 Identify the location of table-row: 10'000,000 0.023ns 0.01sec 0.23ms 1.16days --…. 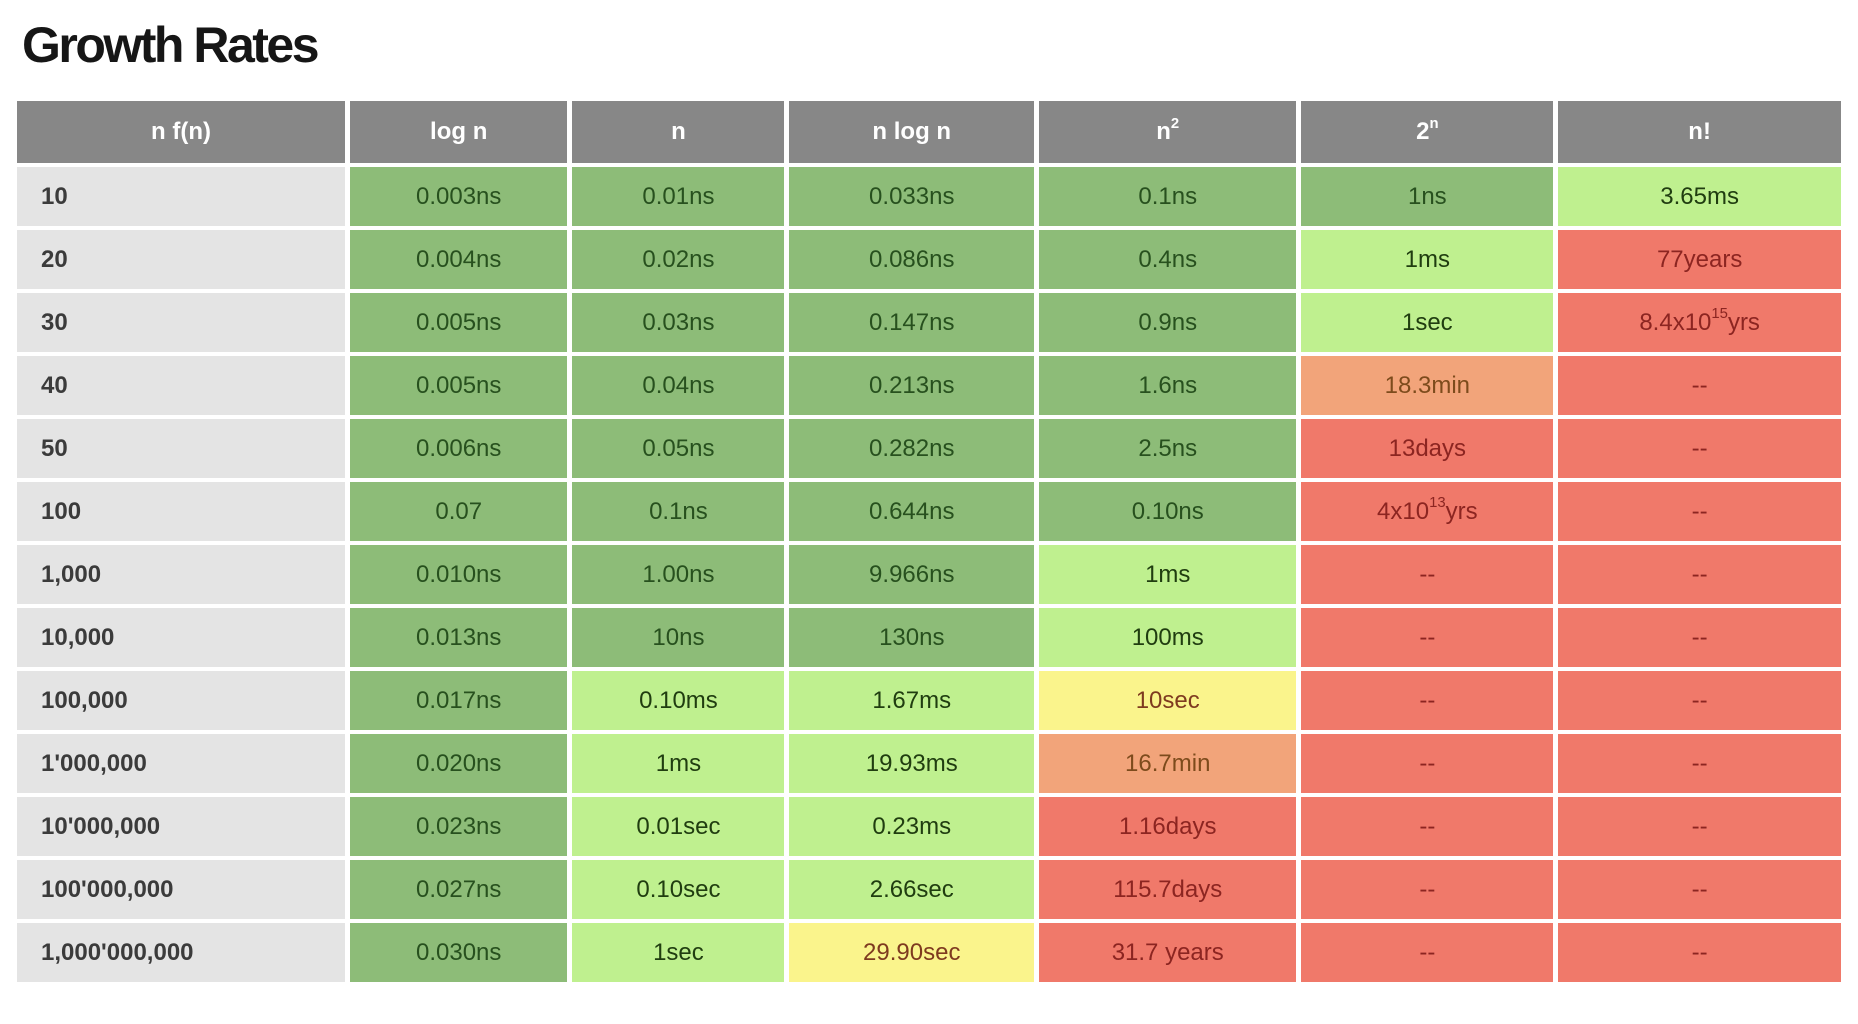
(929, 826).